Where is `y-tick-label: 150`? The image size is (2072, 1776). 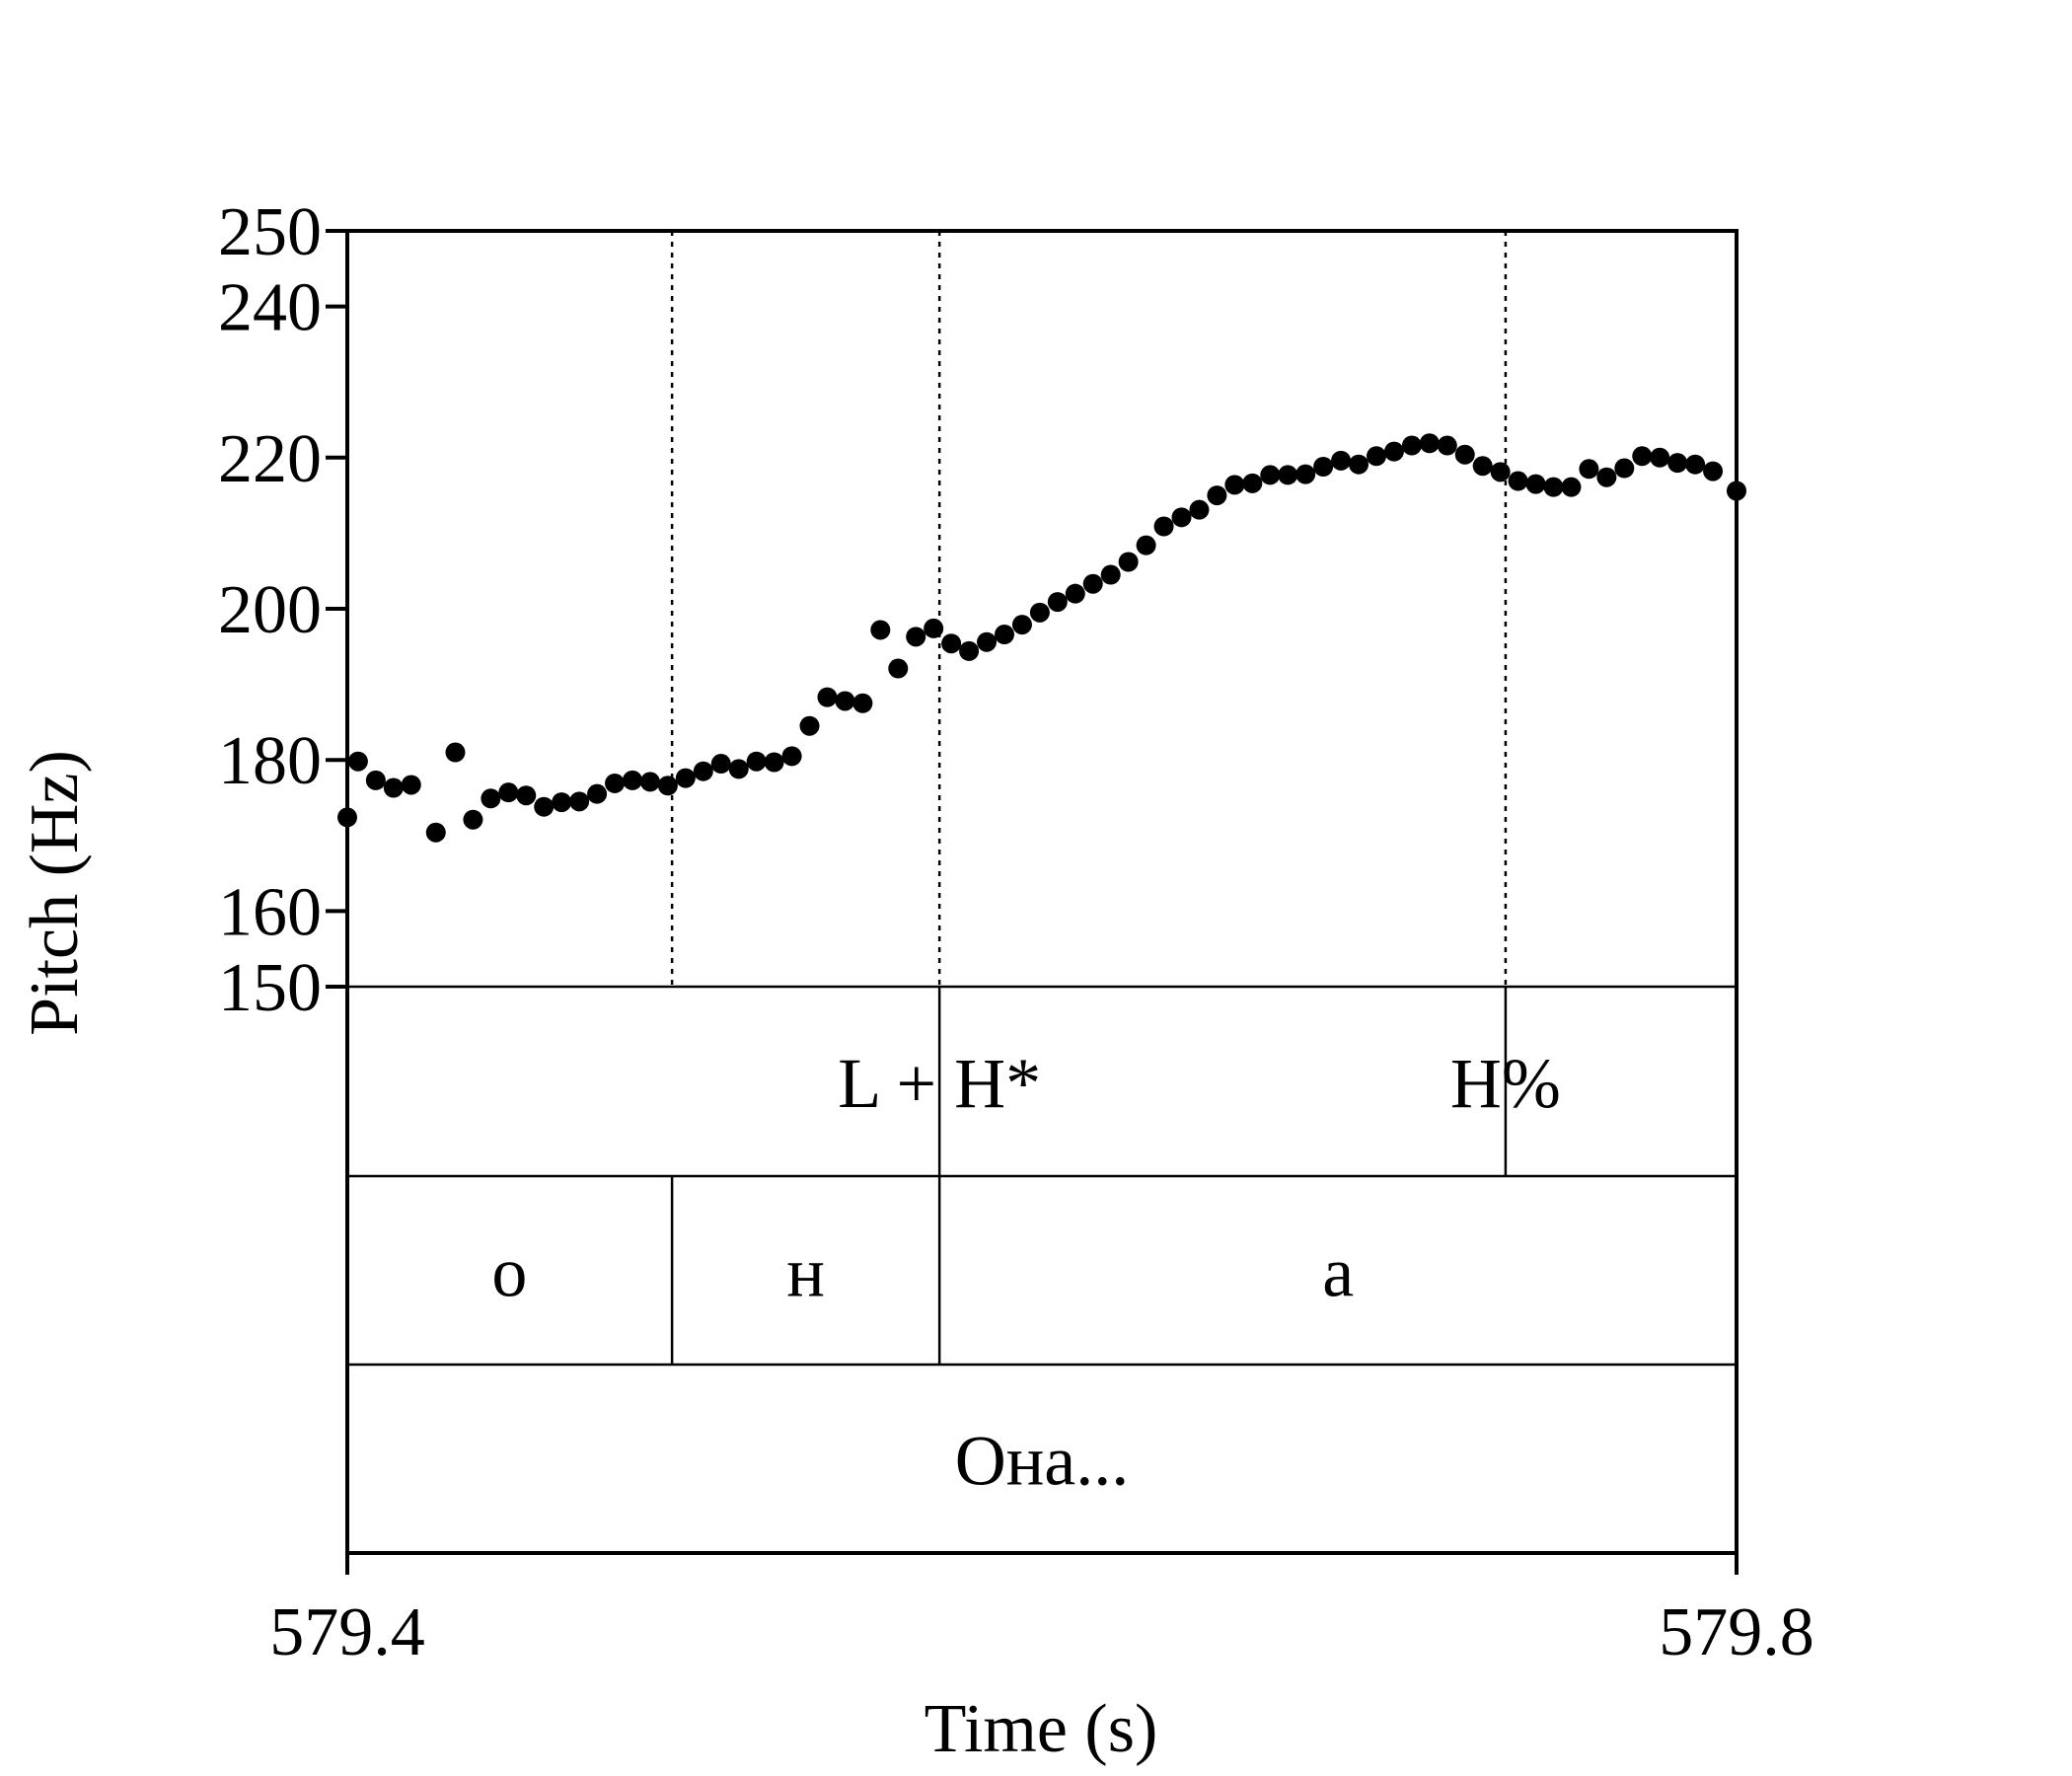 y-tick-label: 150 is located at coordinates (270, 988).